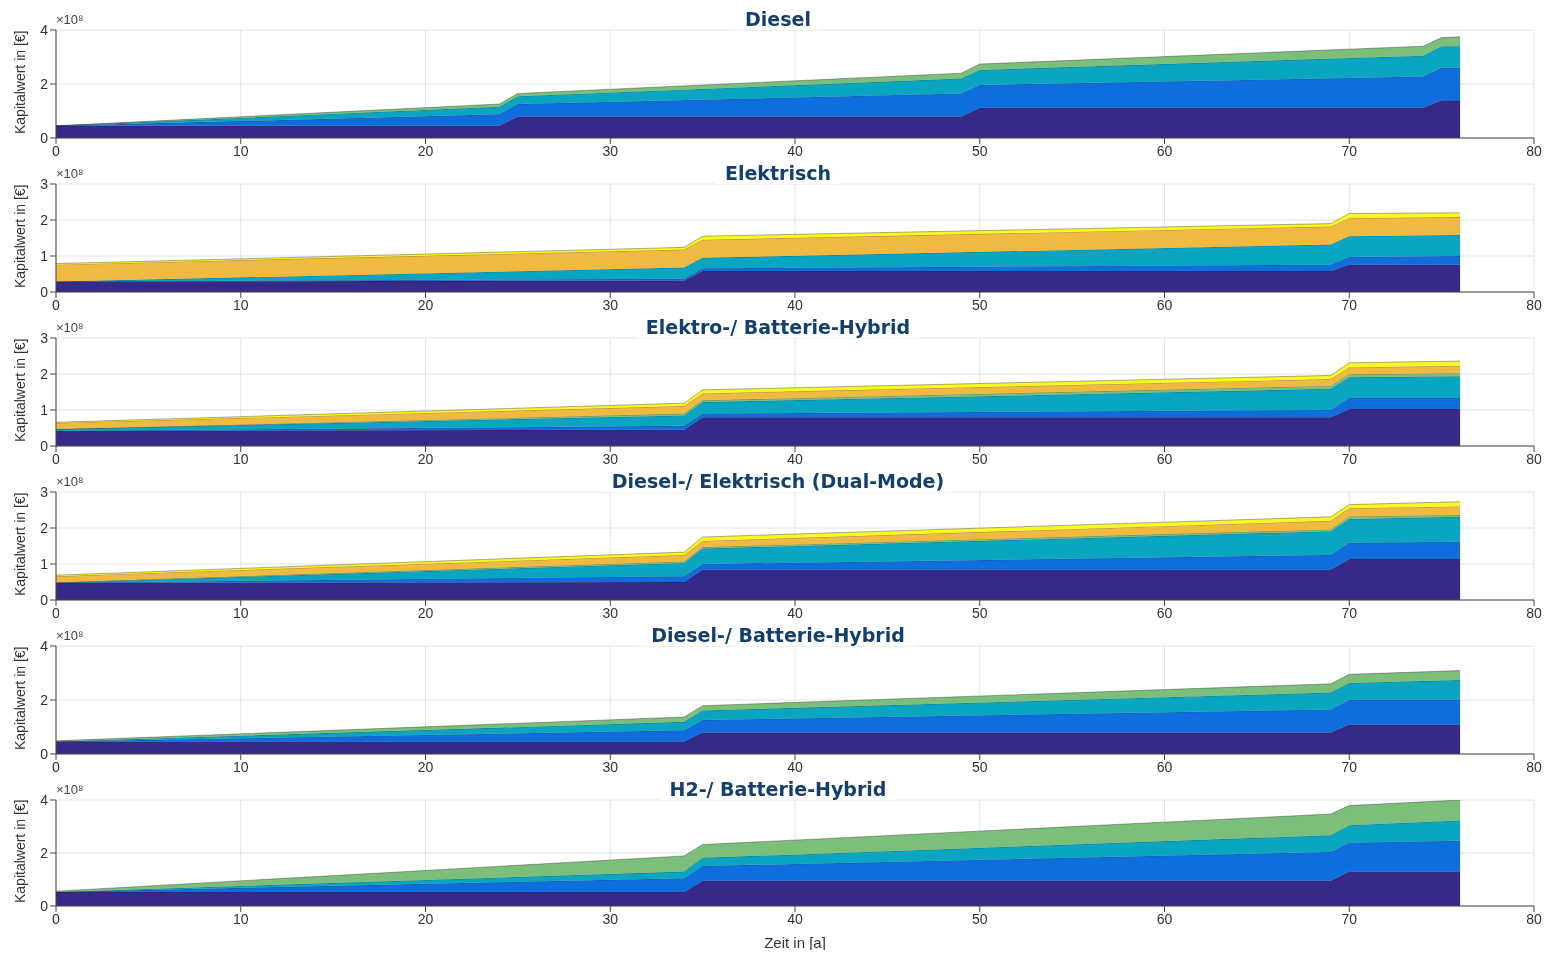 This screenshot has height=980, width=1555. Describe the element at coordinates (778, 173) in the screenshot. I see `chart-title: Elektrisch` at that location.